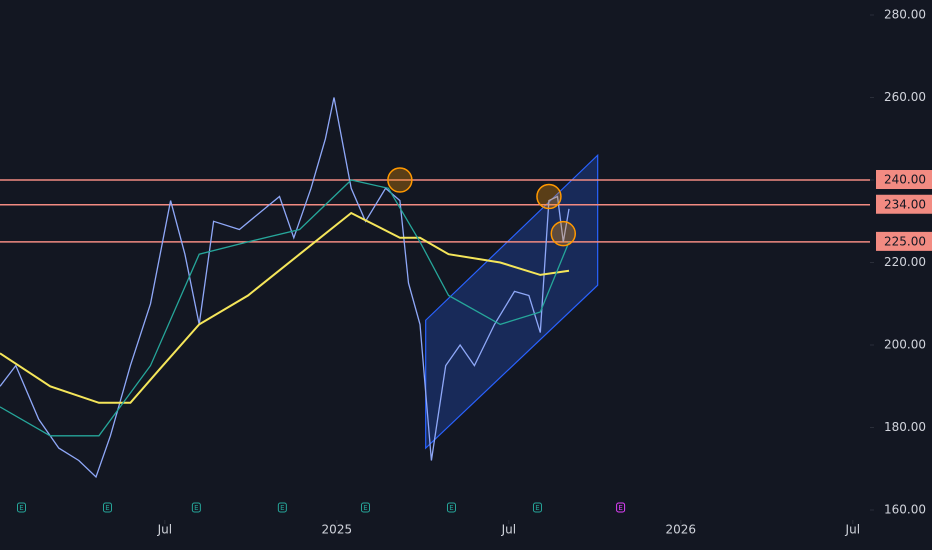  What do you see at coordinates (337, 530) in the screenshot?
I see `x-tick-label: 2025` at bounding box center [337, 530].